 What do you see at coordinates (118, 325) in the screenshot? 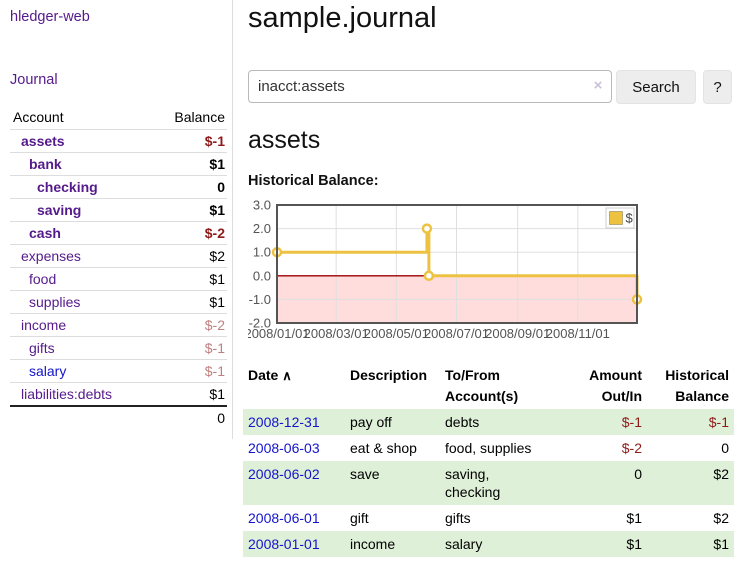
I see `account-row: income $-2` at bounding box center [118, 325].